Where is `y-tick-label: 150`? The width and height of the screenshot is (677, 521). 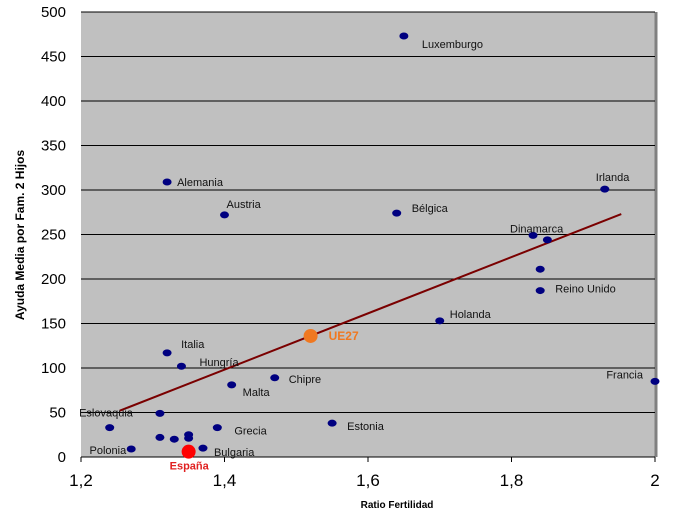
y-tick-label: 150 is located at coordinates (53, 324).